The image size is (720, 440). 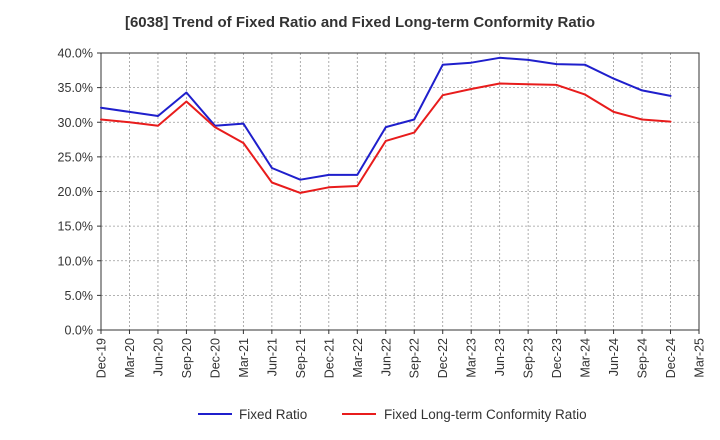 I want to click on legend-label: Fixed Ratio, so click(x=273, y=414).